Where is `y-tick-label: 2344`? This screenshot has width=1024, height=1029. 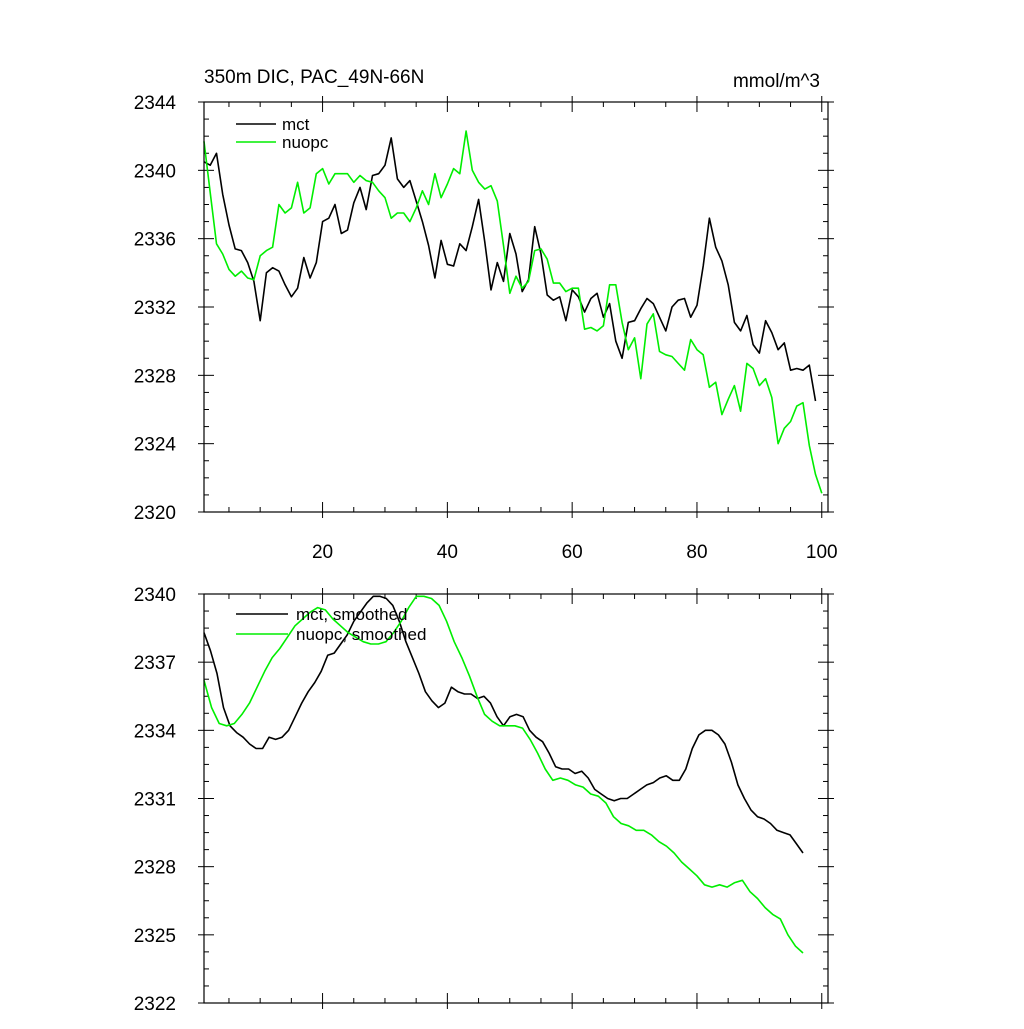
y-tick-label: 2344 is located at coordinates (155, 103).